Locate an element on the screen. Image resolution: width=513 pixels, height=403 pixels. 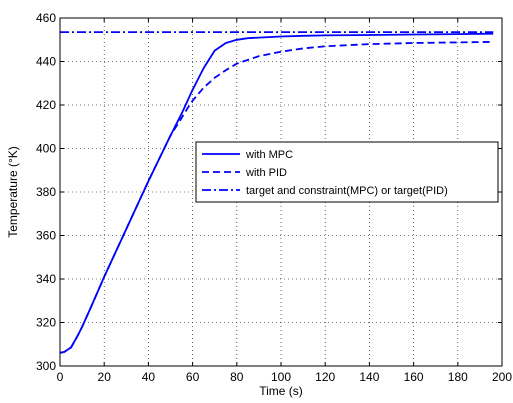
x-tick-label: 120 is located at coordinates (325, 377).